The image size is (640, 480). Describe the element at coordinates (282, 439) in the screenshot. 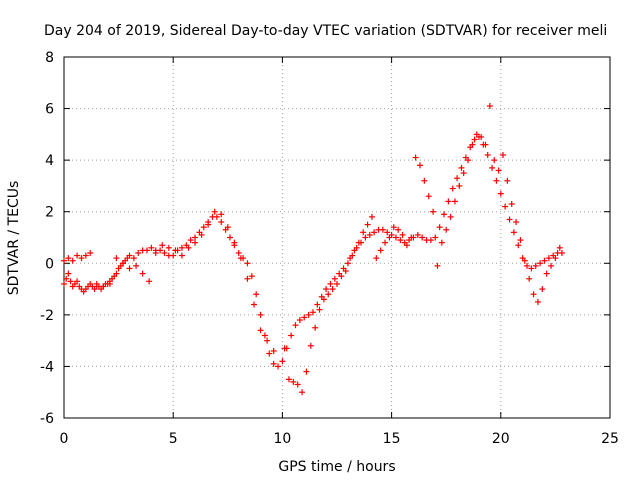

I see `x-tick-label: 10` at that location.